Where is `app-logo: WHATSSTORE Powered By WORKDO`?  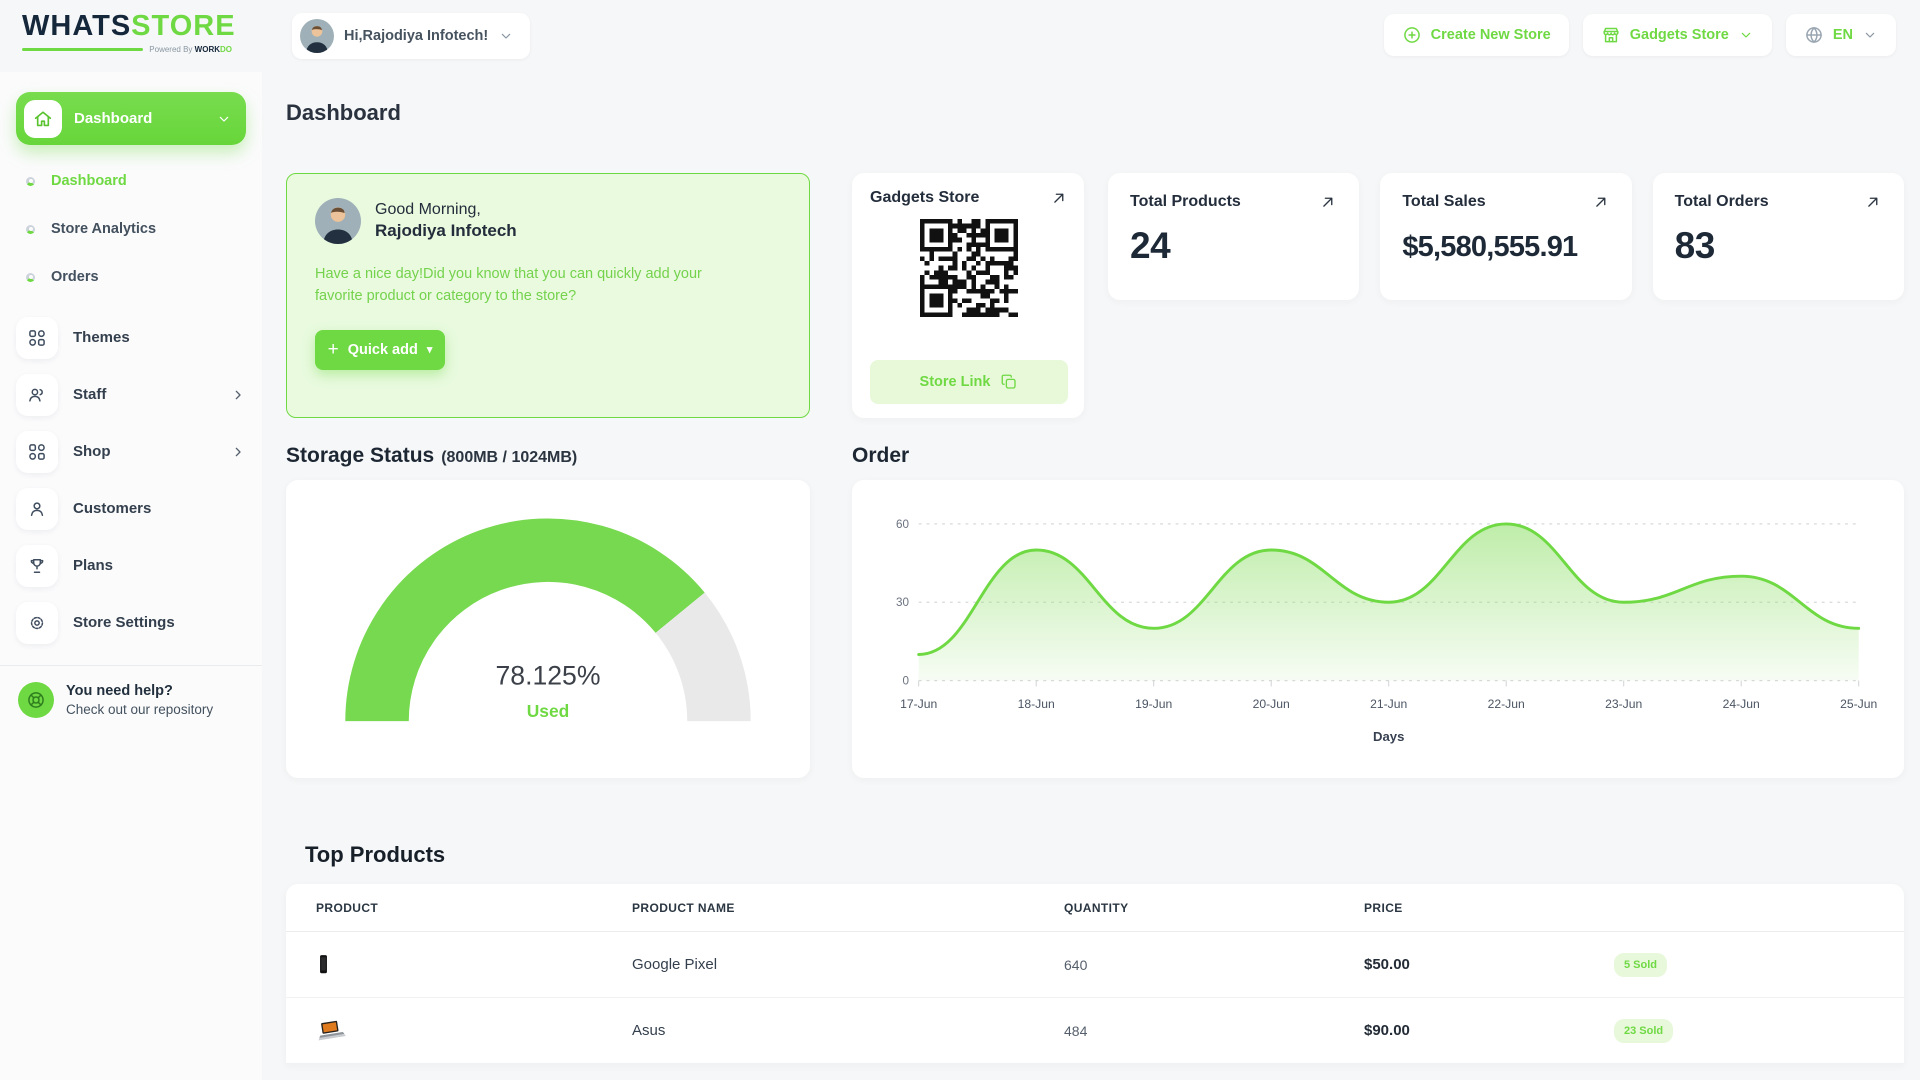 app-logo: WHATSSTORE Powered By WORKDO is located at coordinates (128, 33).